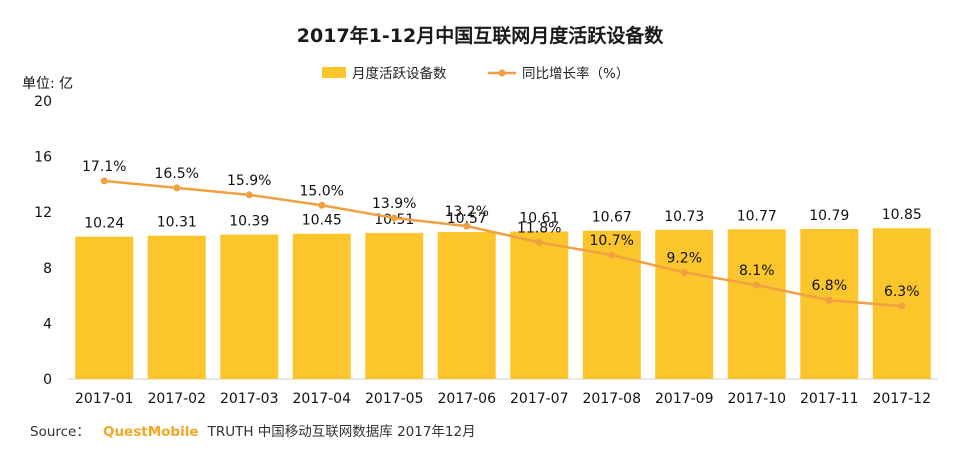  Describe the element at coordinates (43, 158) in the screenshot. I see `y-tick-label: 16` at that location.